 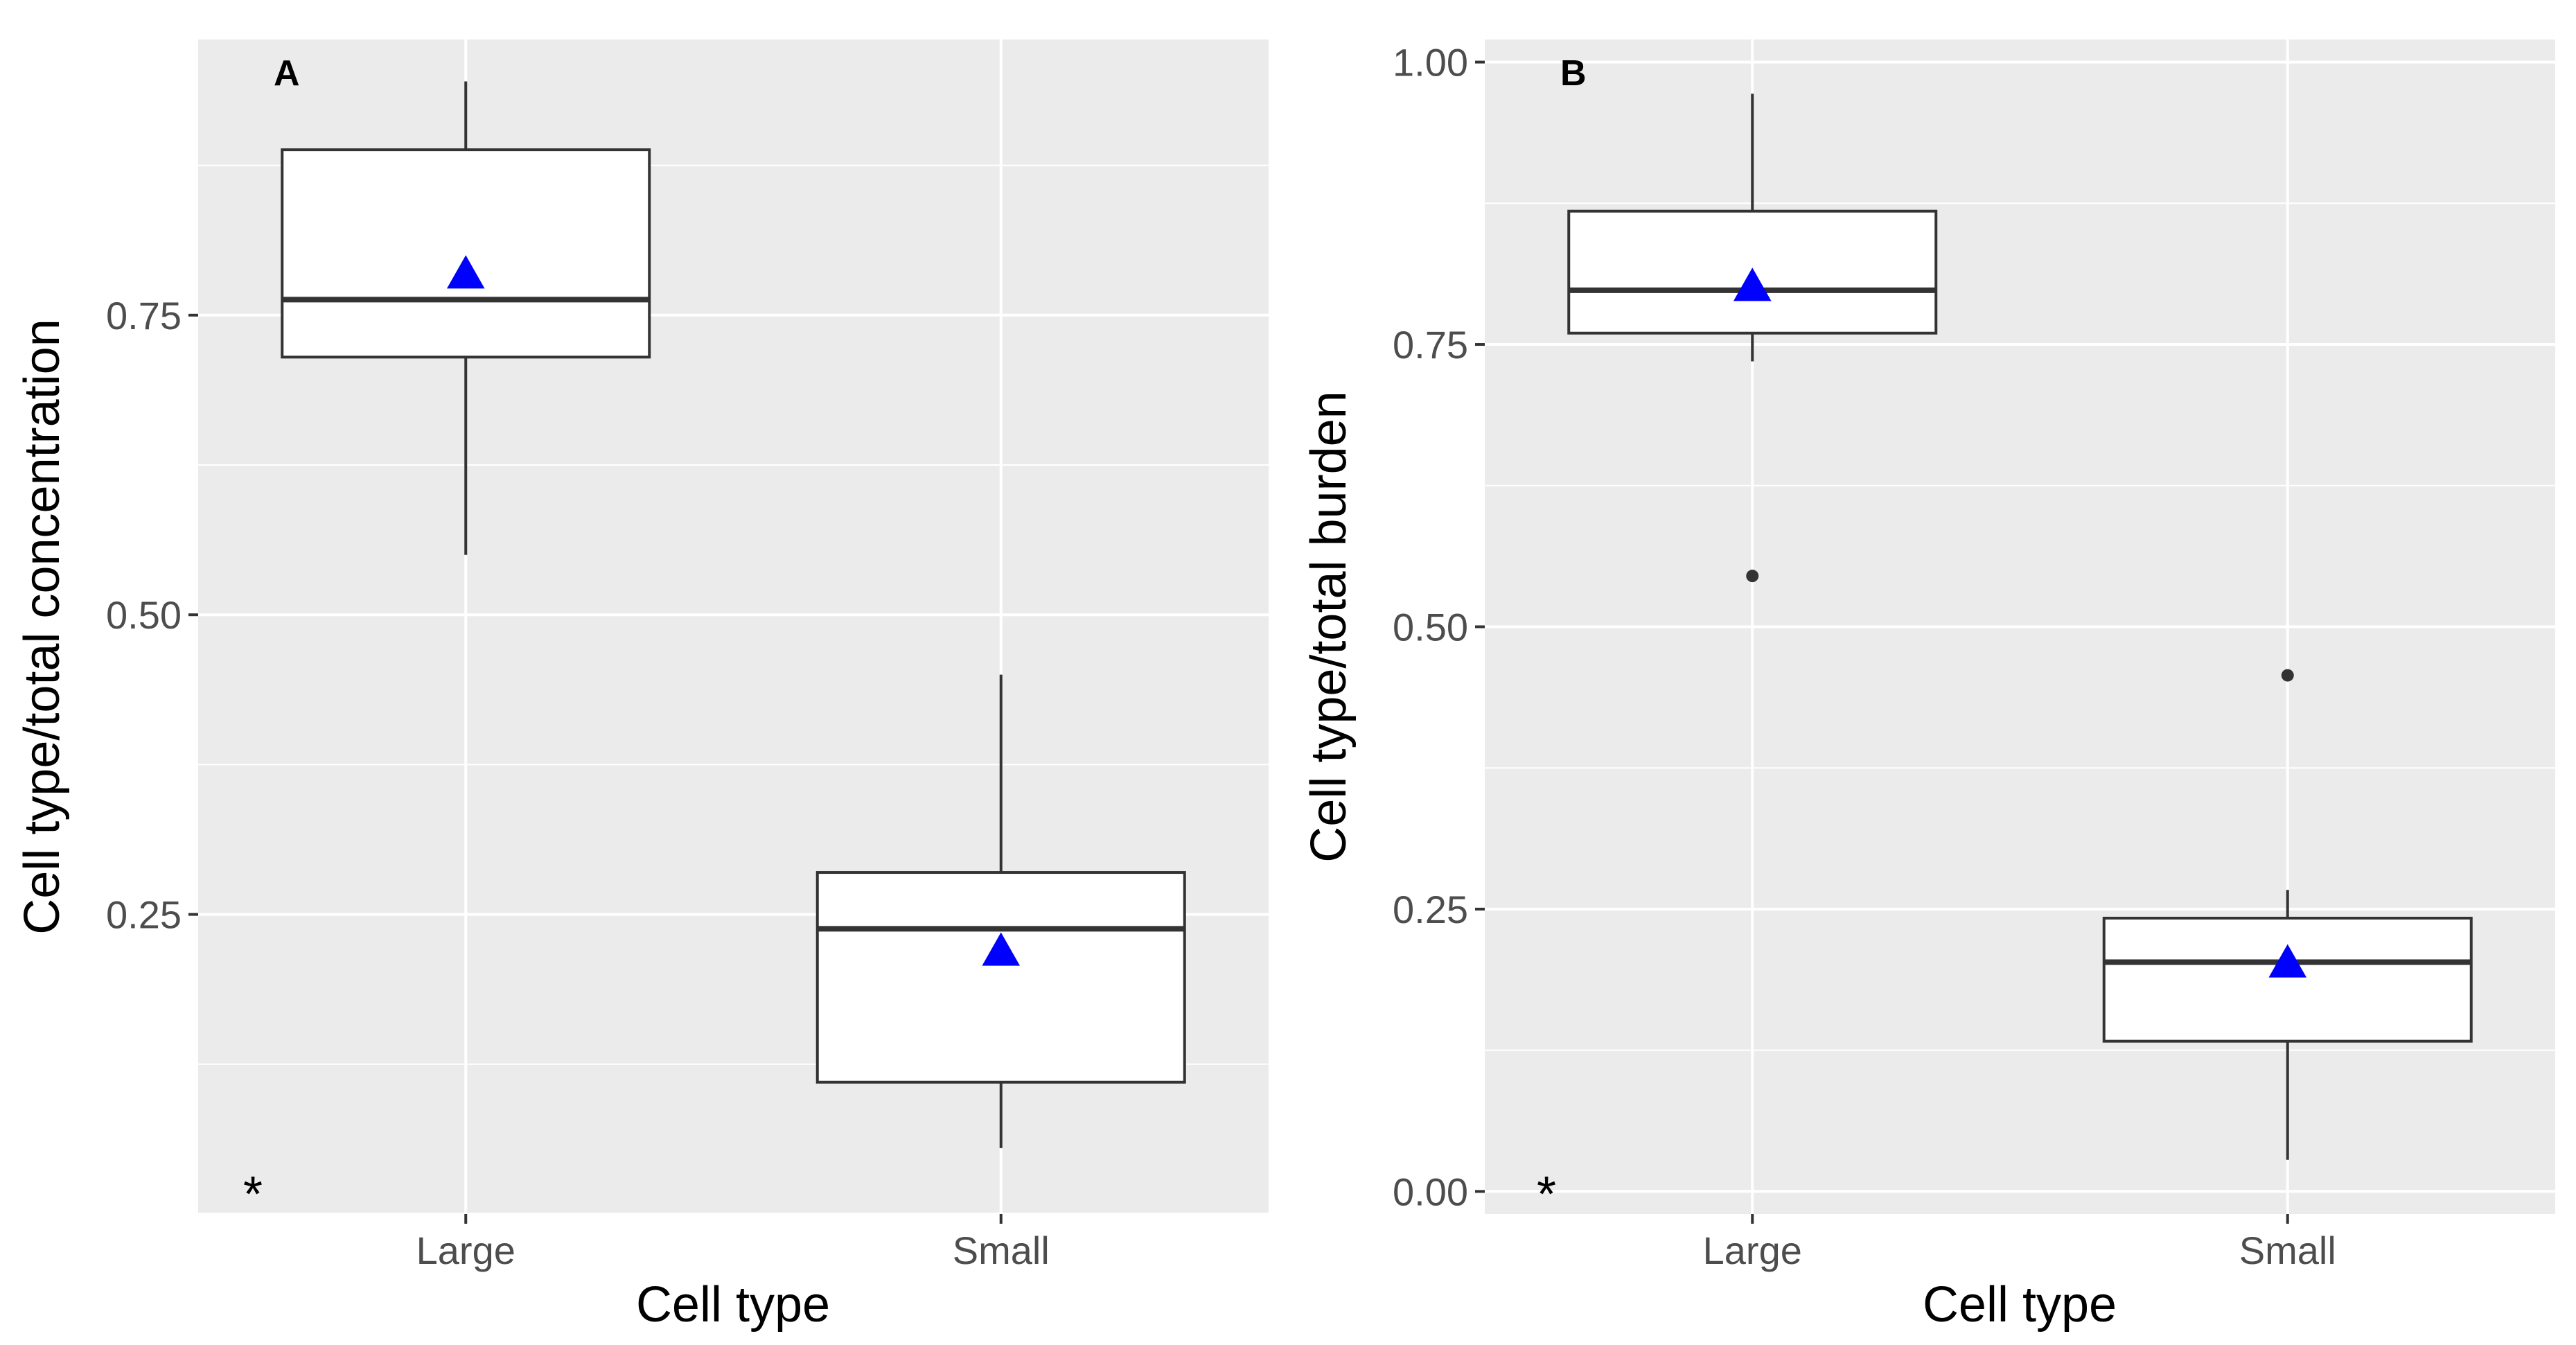 What do you see at coordinates (253, 1194) in the screenshot?
I see `panel-a-significance-mark: *` at bounding box center [253, 1194].